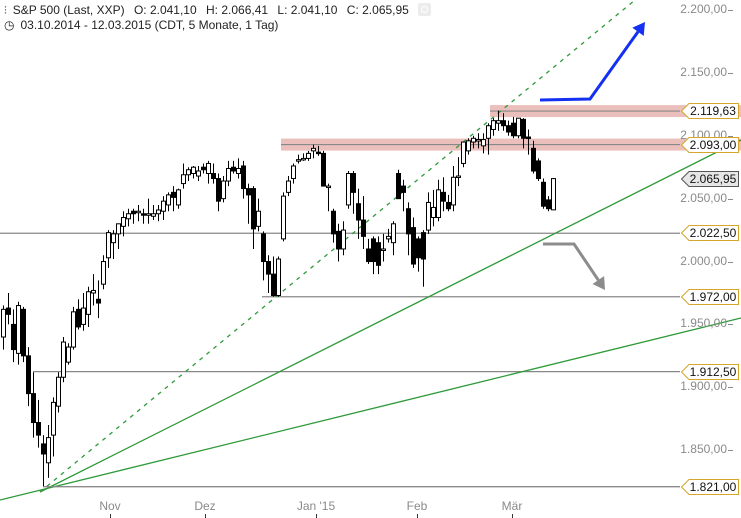 This screenshot has height=518, width=741. What do you see at coordinates (703, 9) in the screenshot?
I see `y-tick-label: 2.200,00` at bounding box center [703, 9].